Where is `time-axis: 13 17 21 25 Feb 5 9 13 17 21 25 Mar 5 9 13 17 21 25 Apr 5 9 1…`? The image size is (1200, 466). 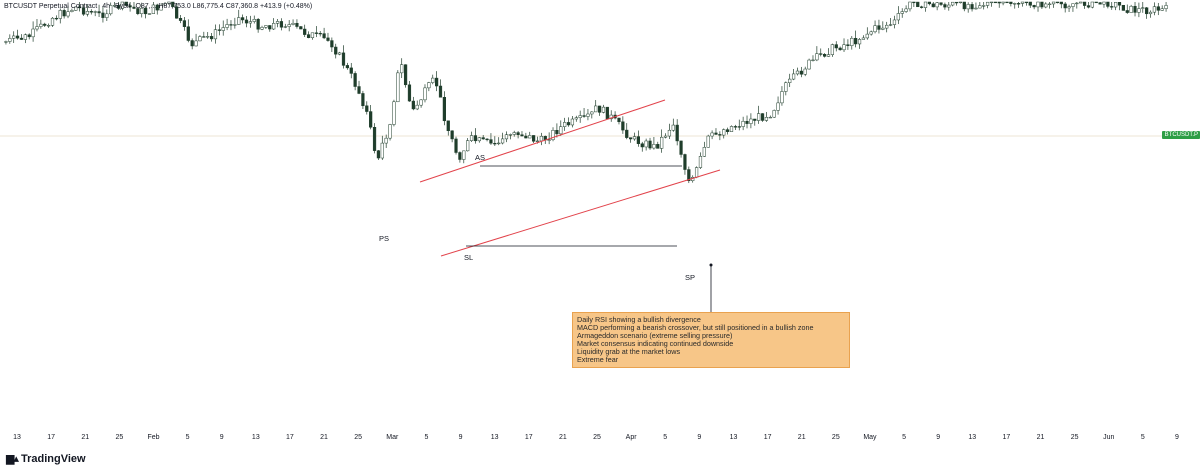
time-axis: 13 17 21 25 Feb 5 9 13 17 21 25 Mar 5 9 13 17 21 25 Apr 5 9 1… is located at coordinates (596, 437).